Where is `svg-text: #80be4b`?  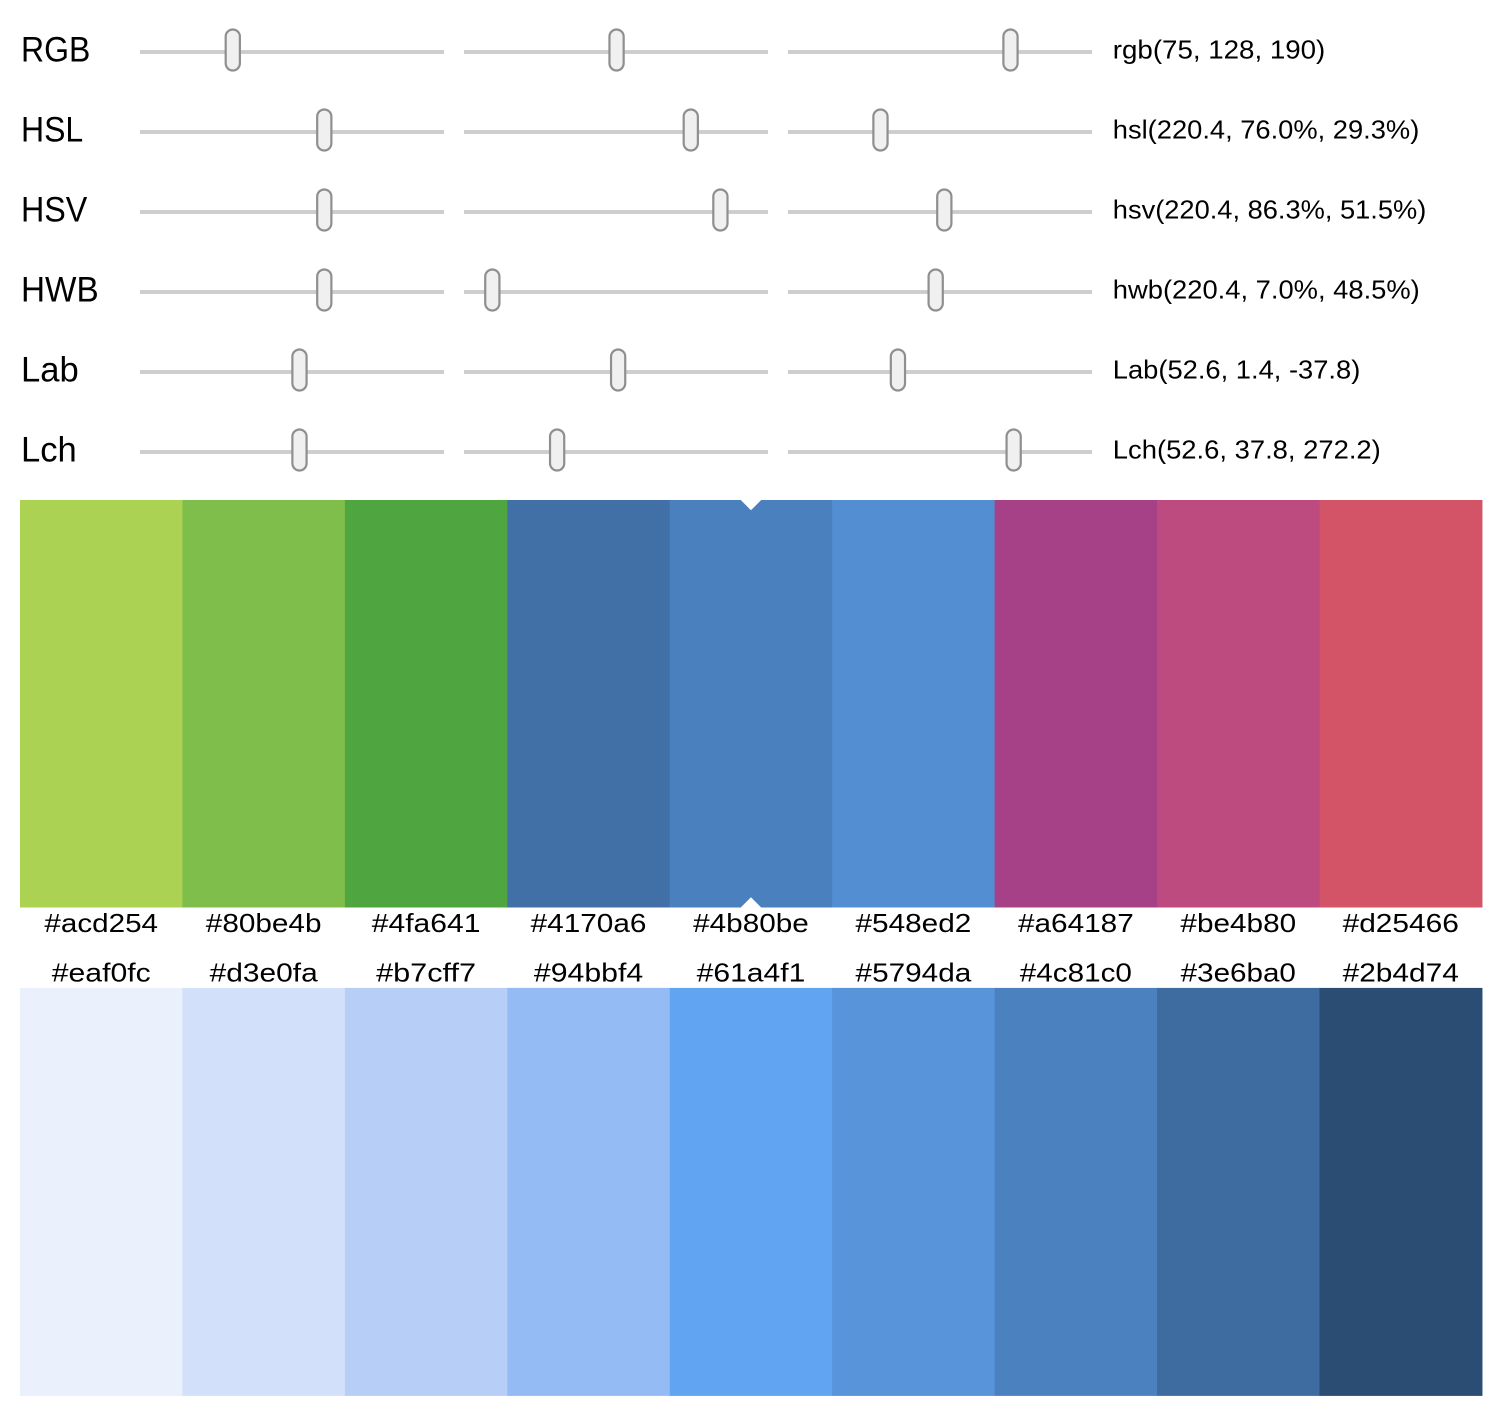 svg-text: #80be4b is located at coordinates (264, 924).